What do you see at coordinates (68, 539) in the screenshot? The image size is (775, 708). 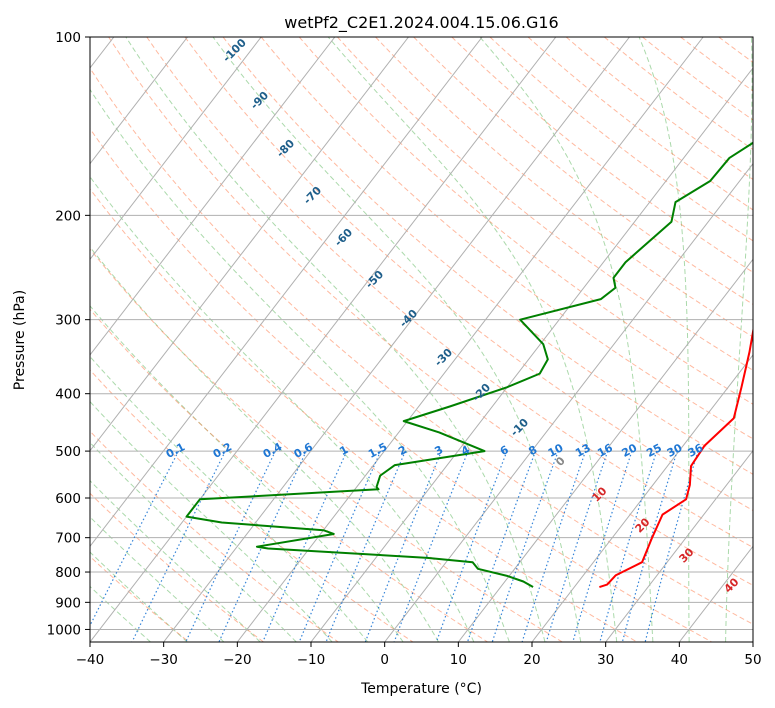 I see `y-tick-label: 700` at bounding box center [68, 539].